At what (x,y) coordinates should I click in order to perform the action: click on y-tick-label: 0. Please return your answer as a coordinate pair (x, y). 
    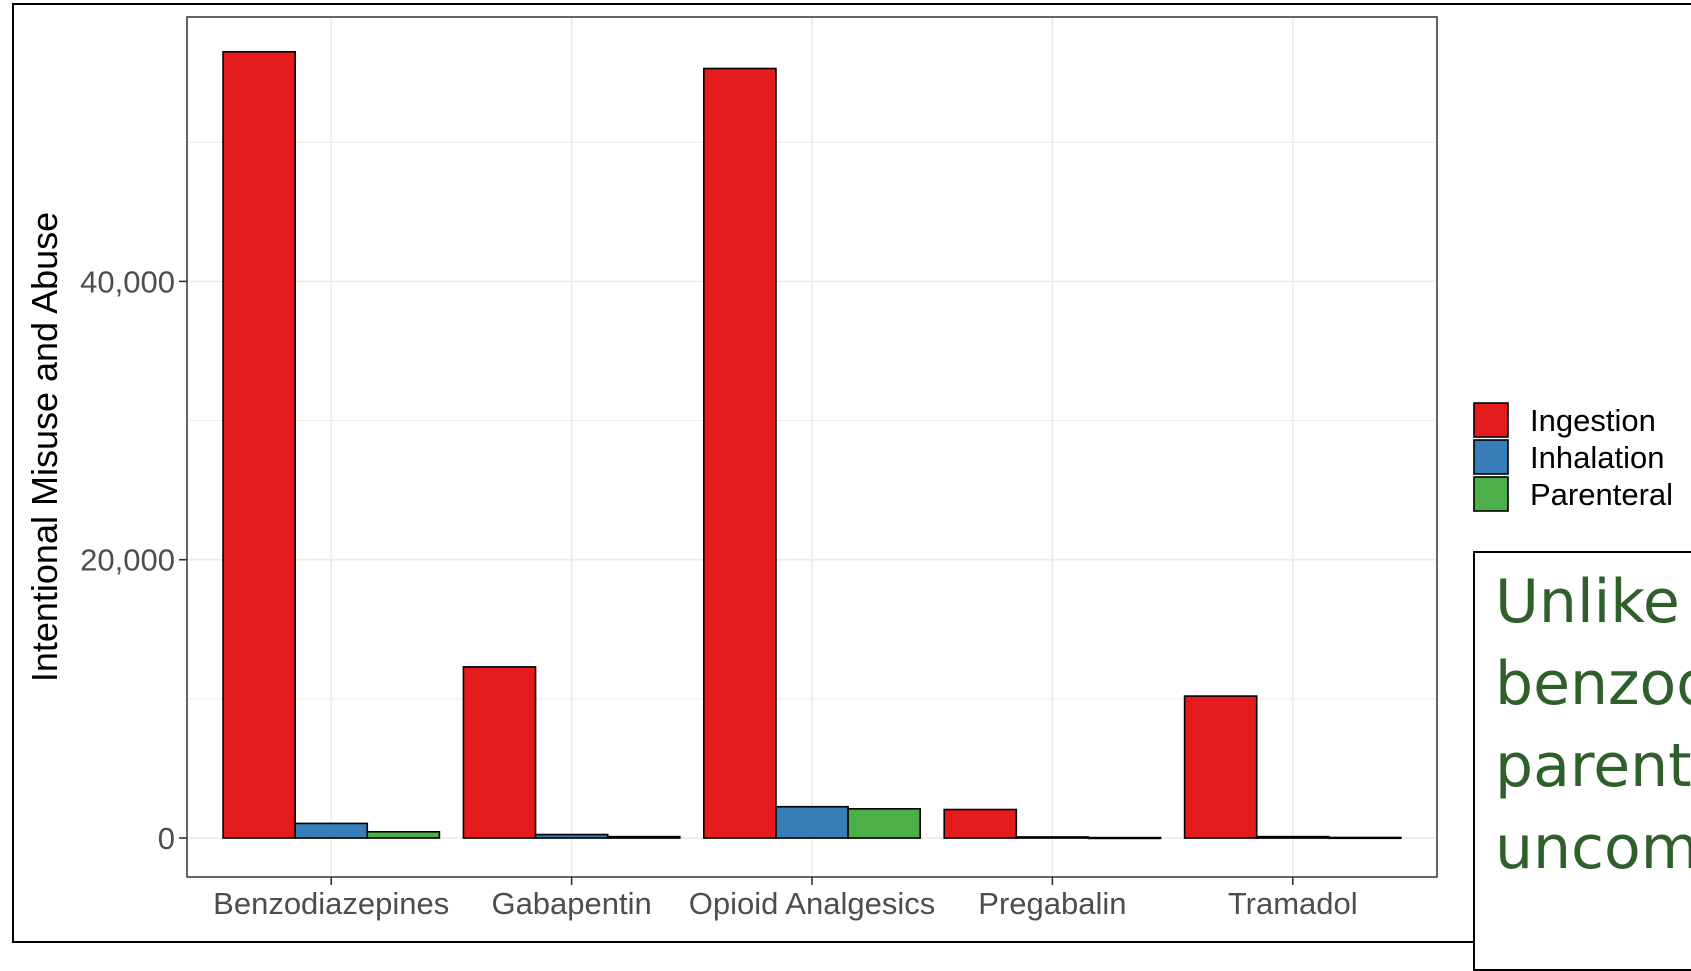
    Looking at the image, I should click on (166, 838).